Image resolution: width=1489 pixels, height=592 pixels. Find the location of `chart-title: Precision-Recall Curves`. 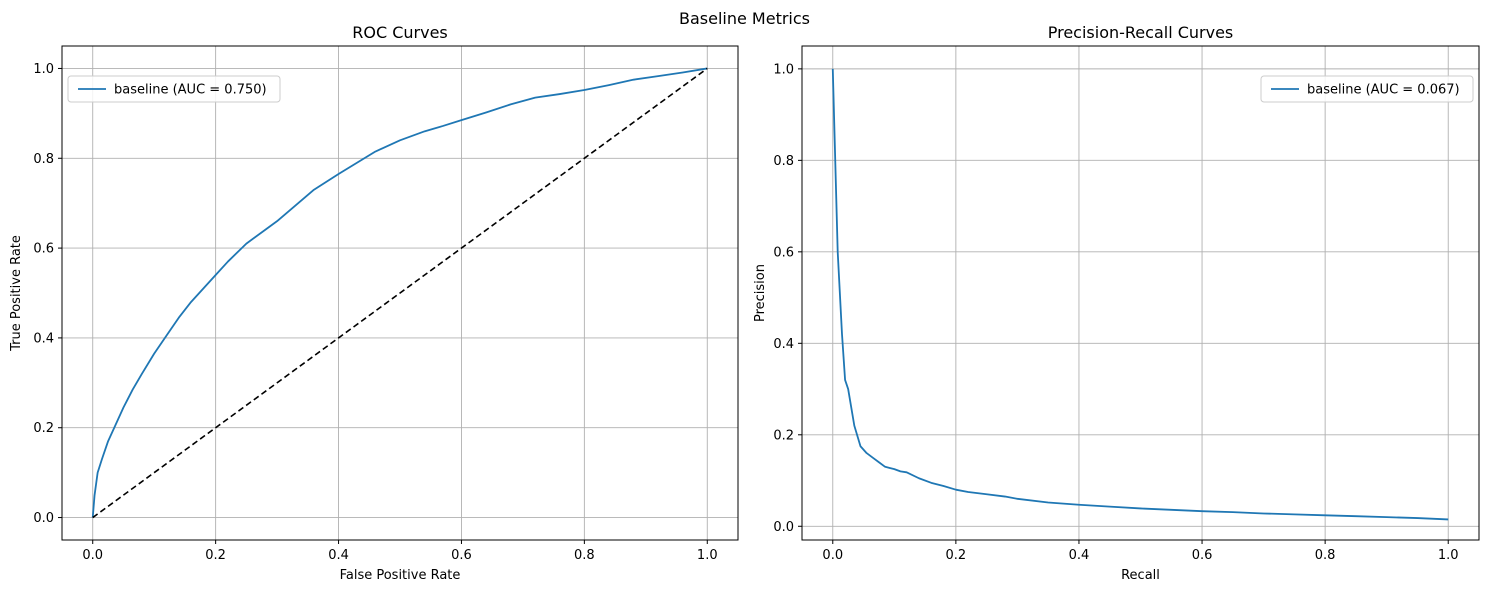

chart-title: Precision-Recall Curves is located at coordinates (1141, 32).